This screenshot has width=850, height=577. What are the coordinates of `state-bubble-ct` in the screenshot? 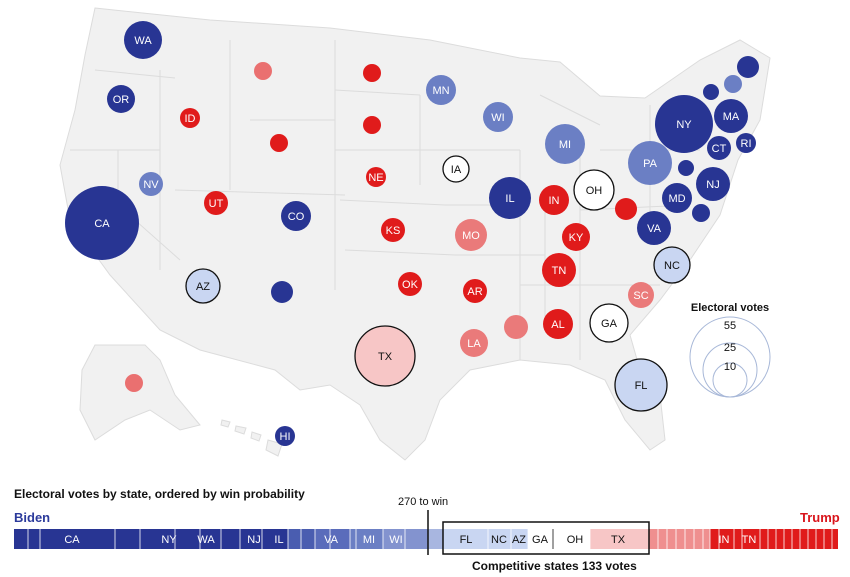 It's located at (719, 148).